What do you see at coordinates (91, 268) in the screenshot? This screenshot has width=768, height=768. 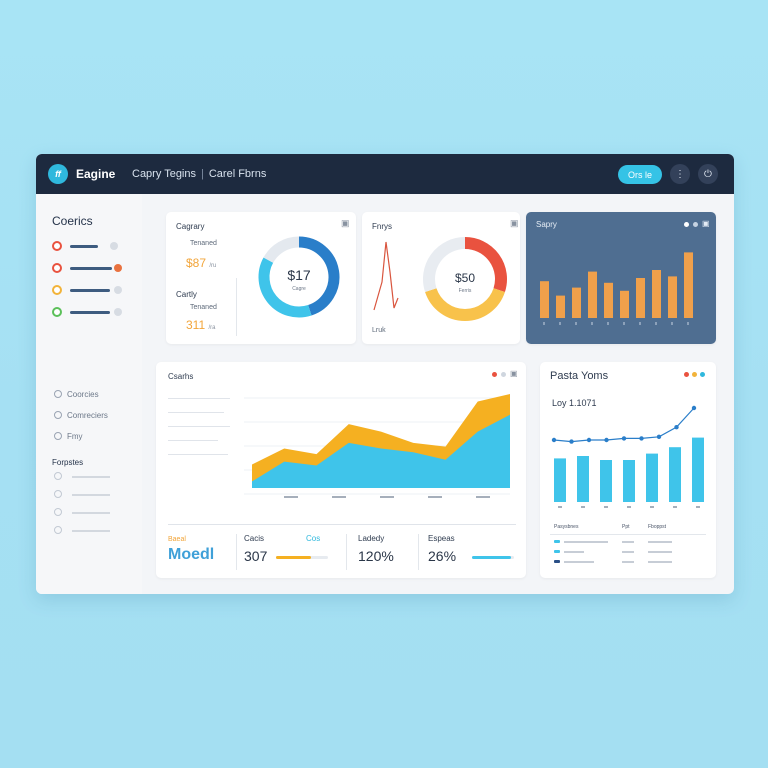 I see `slider-fill` at bounding box center [91, 268].